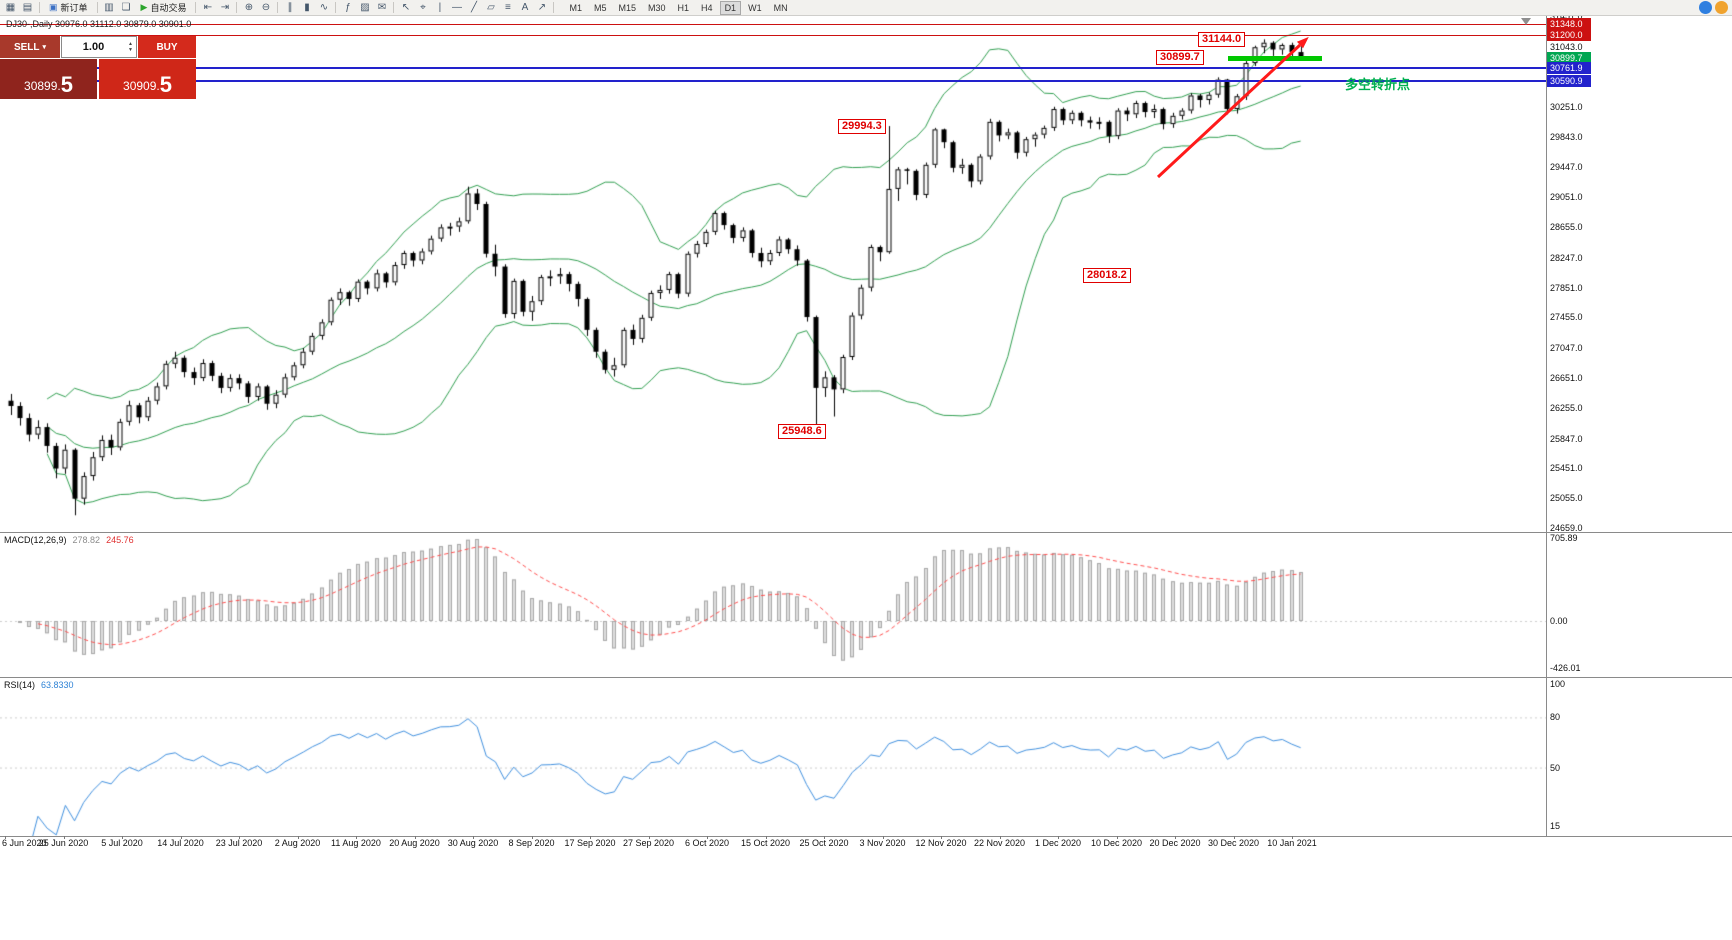 This screenshot has width=1732, height=940. What do you see at coordinates (707, 7) in the screenshot?
I see `timeframe-h4: H4` at bounding box center [707, 7].